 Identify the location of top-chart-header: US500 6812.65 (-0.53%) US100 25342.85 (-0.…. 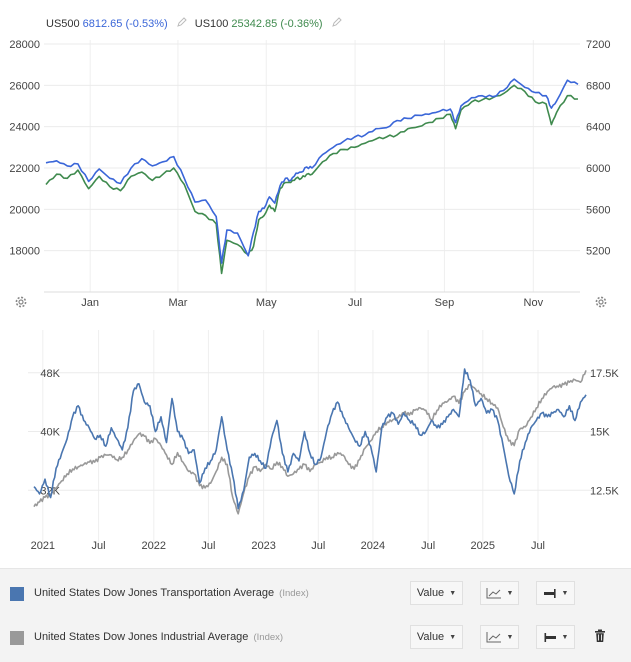
(194, 23).